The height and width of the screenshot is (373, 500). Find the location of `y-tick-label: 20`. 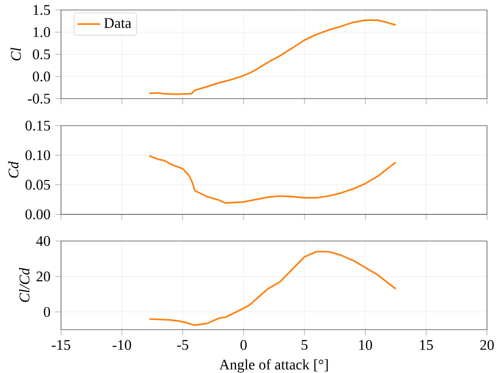

y-tick-label: 20 is located at coordinates (43, 277).